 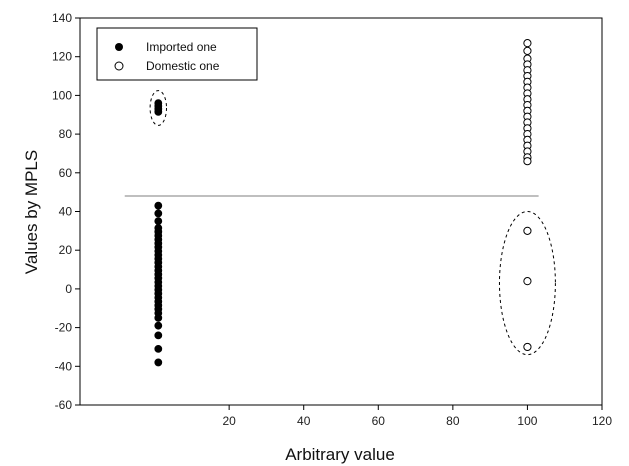 I want to click on legend-box, so click(x=177, y=54).